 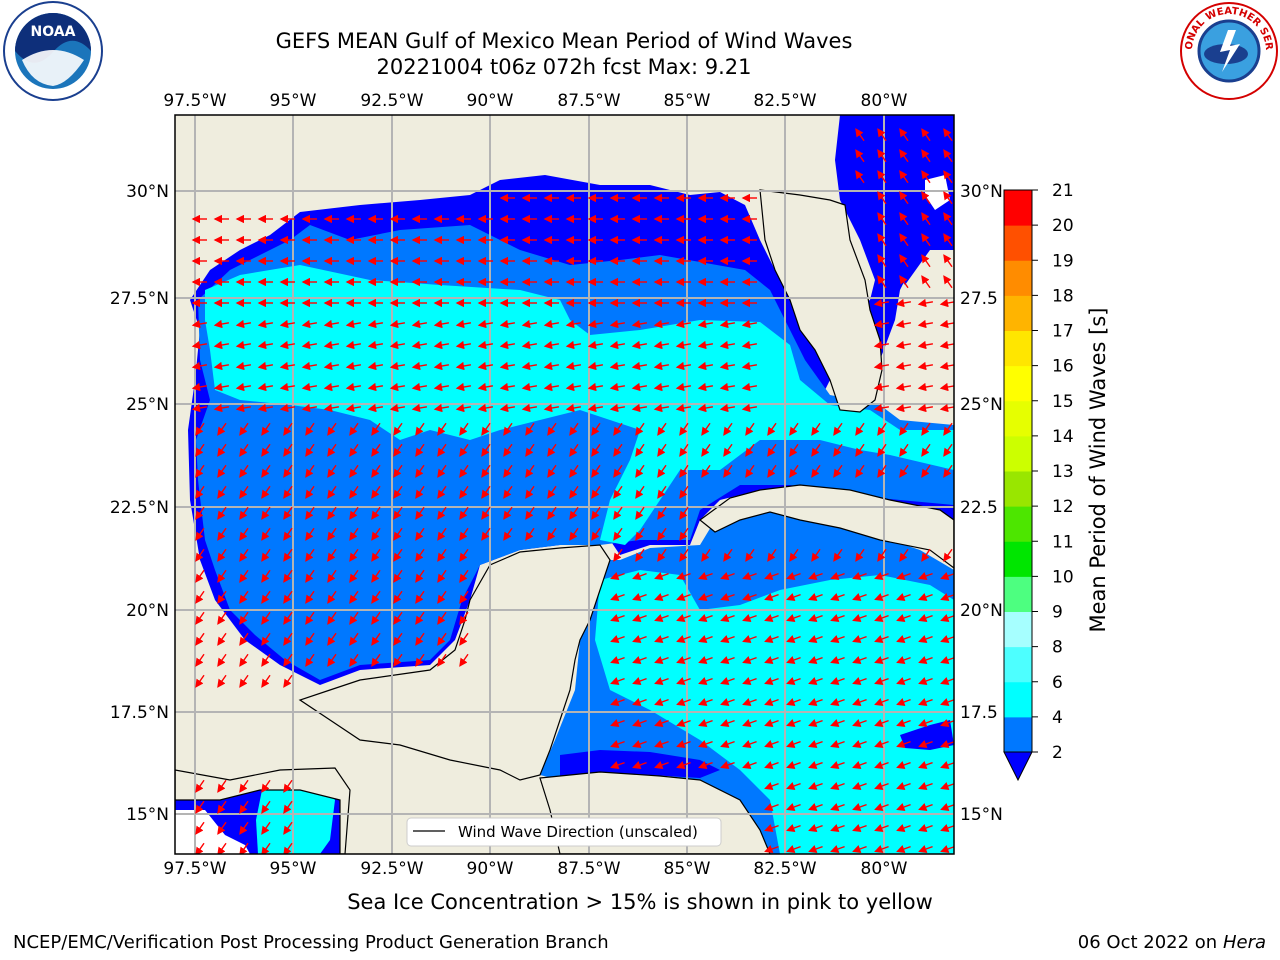 What do you see at coordinates (1038, 481) in the screenshot?
I see `colorbar: 2 4 6 8 9 10 11 12 13 14 15 16 17 18 19 20 21` at bounding box center [1038, 481].